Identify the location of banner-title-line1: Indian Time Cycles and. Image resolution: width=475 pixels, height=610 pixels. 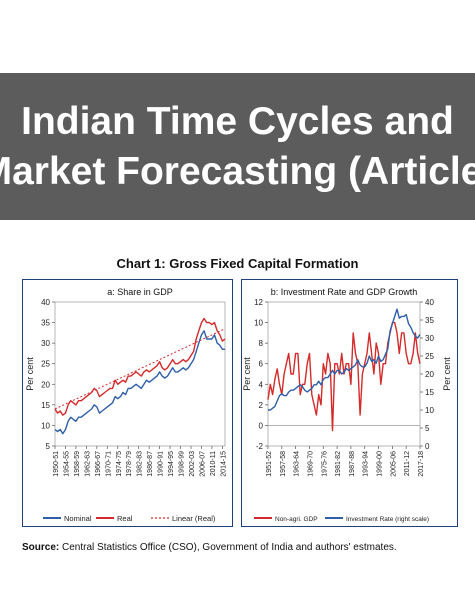
(237, 121).